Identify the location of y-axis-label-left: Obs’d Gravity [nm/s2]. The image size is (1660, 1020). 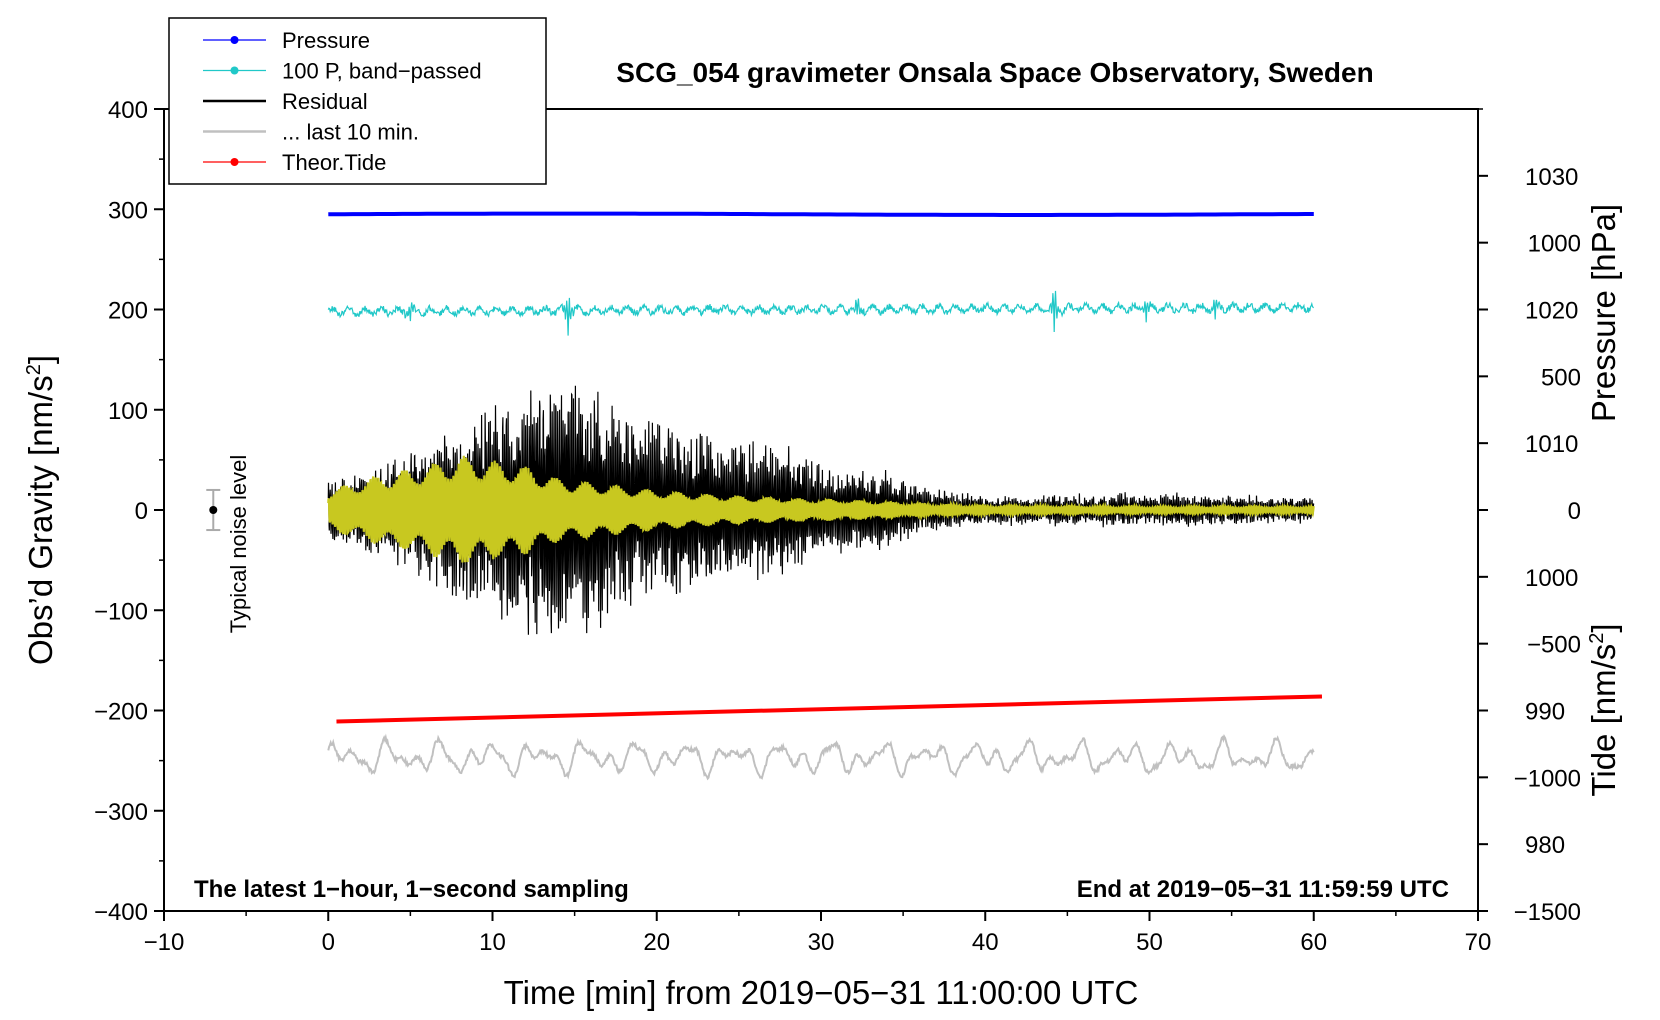
(40, 510).